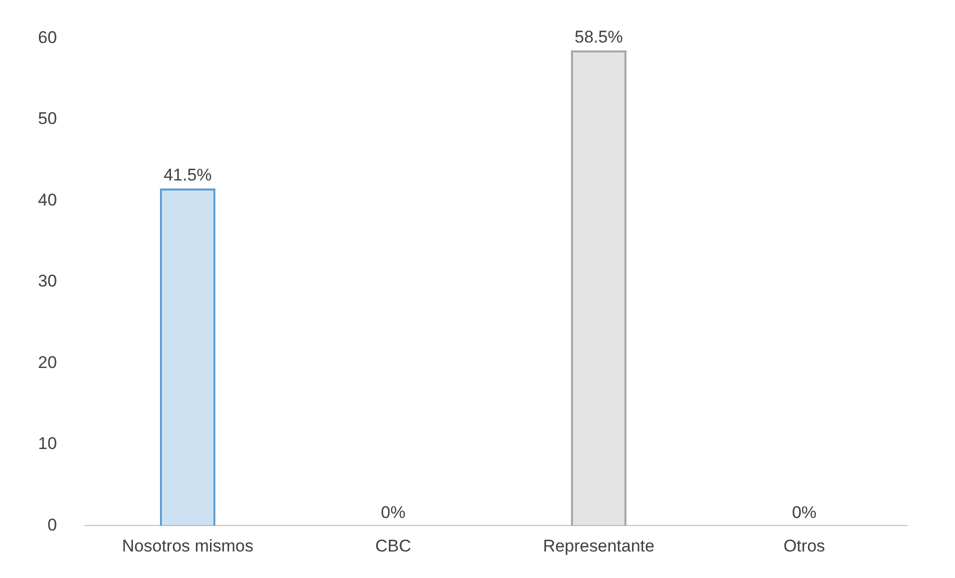 Image resolution: width=955 pixels, height=578 pixels. I want to click on y-tick-label: 20, so click(47, 362).